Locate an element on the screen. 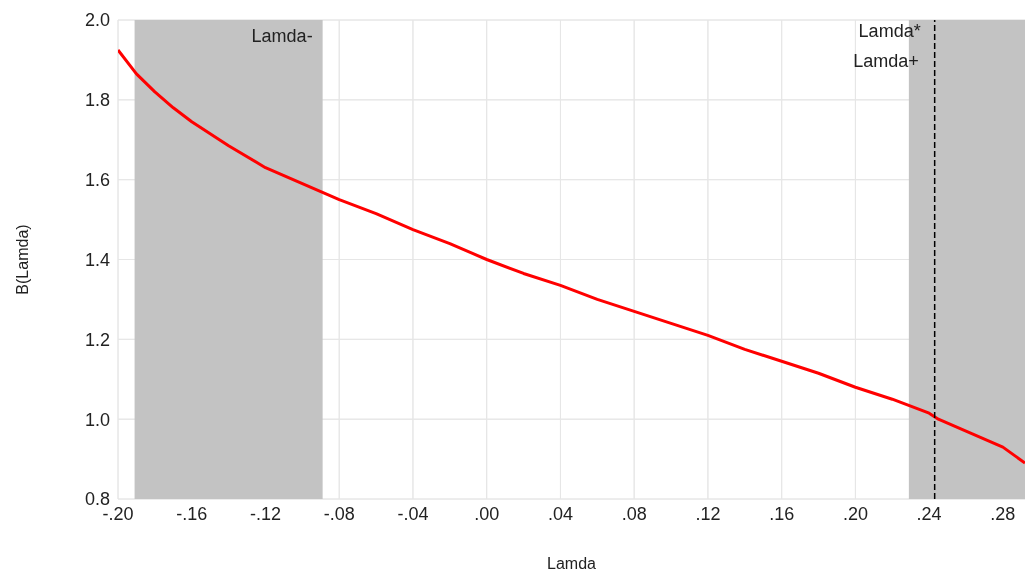 This screenshot has width=1025, height=579. y-axis-title: B(Lamda) is located at coordinates (22, 259).